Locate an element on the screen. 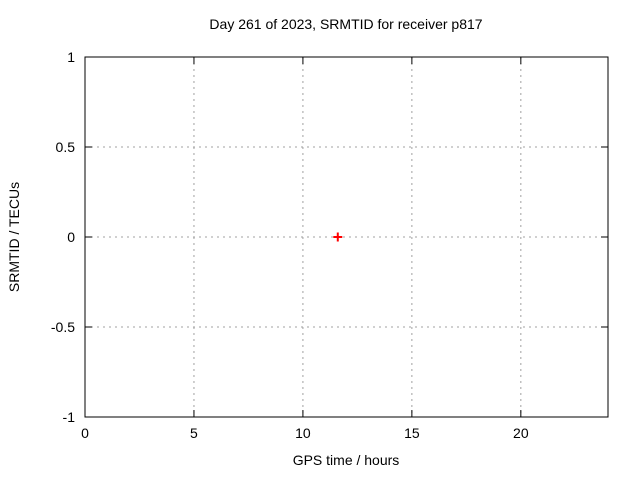  x-tick-label: 20 is located at coordinates (521, 433).